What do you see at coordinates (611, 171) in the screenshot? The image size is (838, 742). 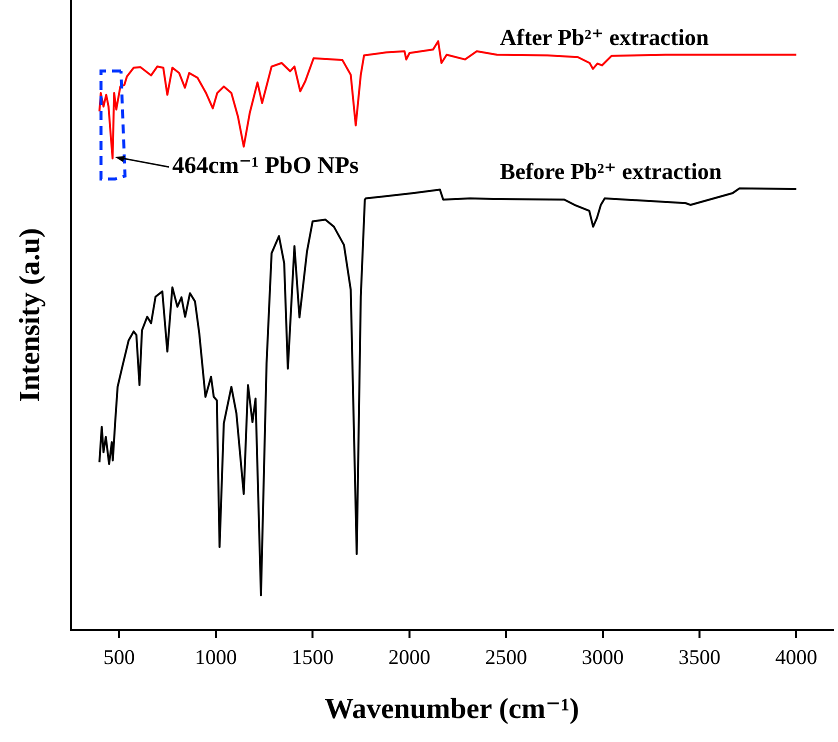 I see `series-label: Before Pb²⁺ extraction` at bounding box center [611, 171].